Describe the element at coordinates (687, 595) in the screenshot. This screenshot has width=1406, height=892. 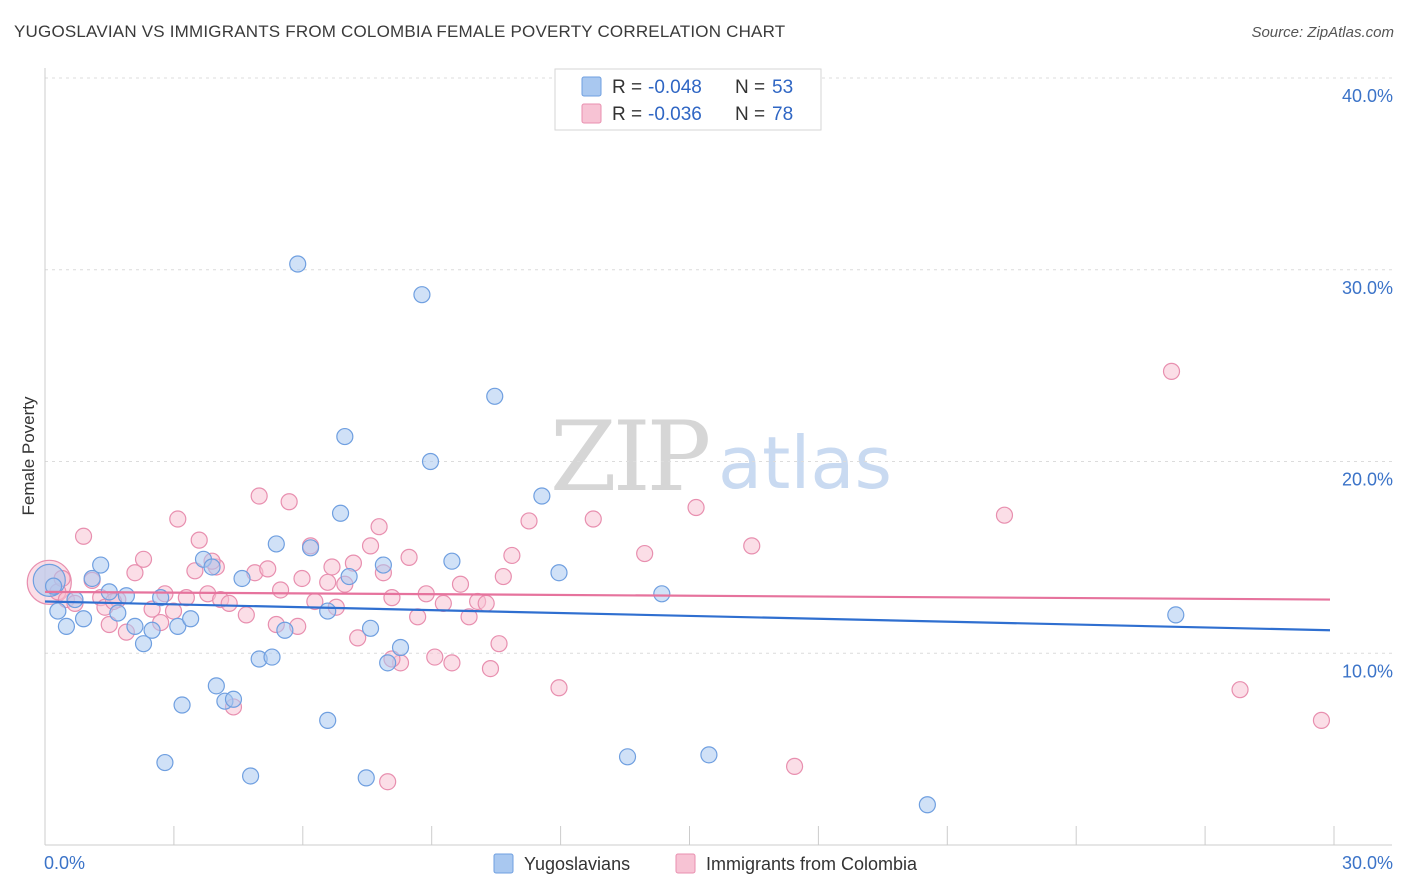
I see `trend-line-colombia` at that location.